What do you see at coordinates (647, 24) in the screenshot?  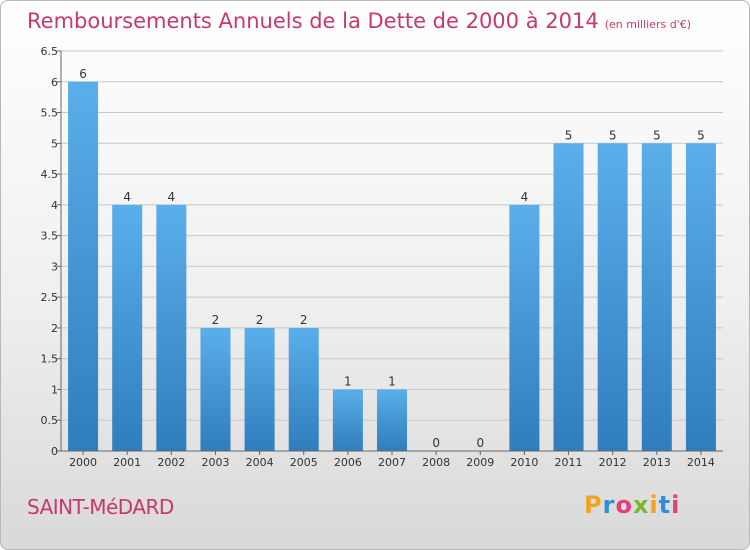 I see `chart-unit: (en milliers d'€)` at bounding box center [647, 24].